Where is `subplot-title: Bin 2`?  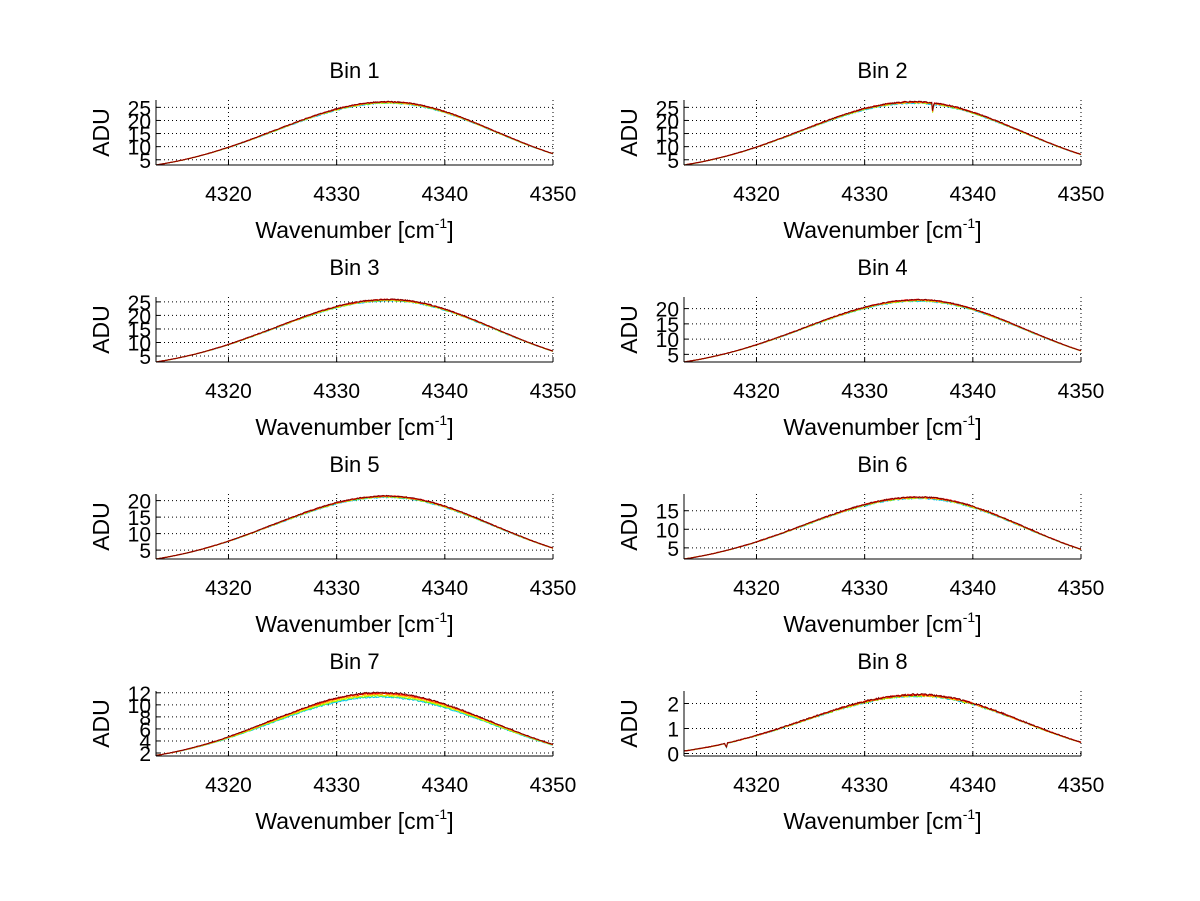
subplot-title: Bin 2 is located at coordinates (882, 70).